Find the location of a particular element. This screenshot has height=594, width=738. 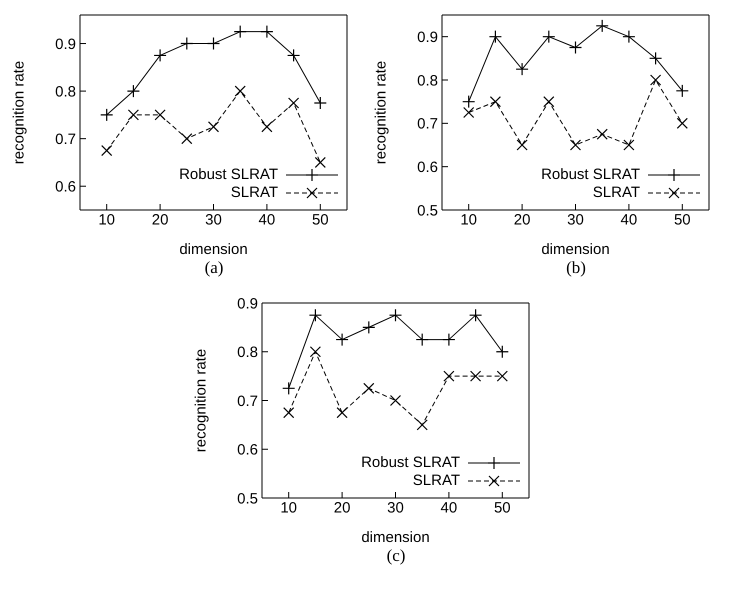

text: (c) is located at coordinates (396, 556).